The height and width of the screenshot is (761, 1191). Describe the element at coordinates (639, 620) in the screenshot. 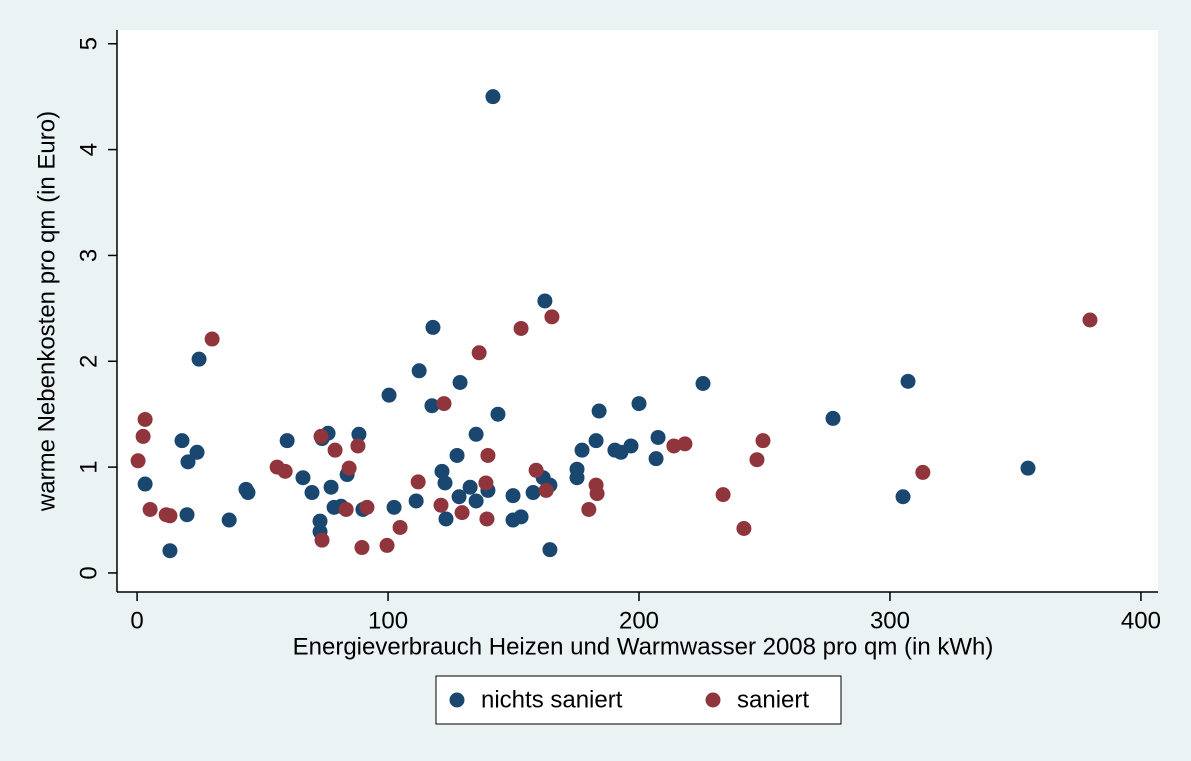

I see `x-tick-label: 200` at that location.